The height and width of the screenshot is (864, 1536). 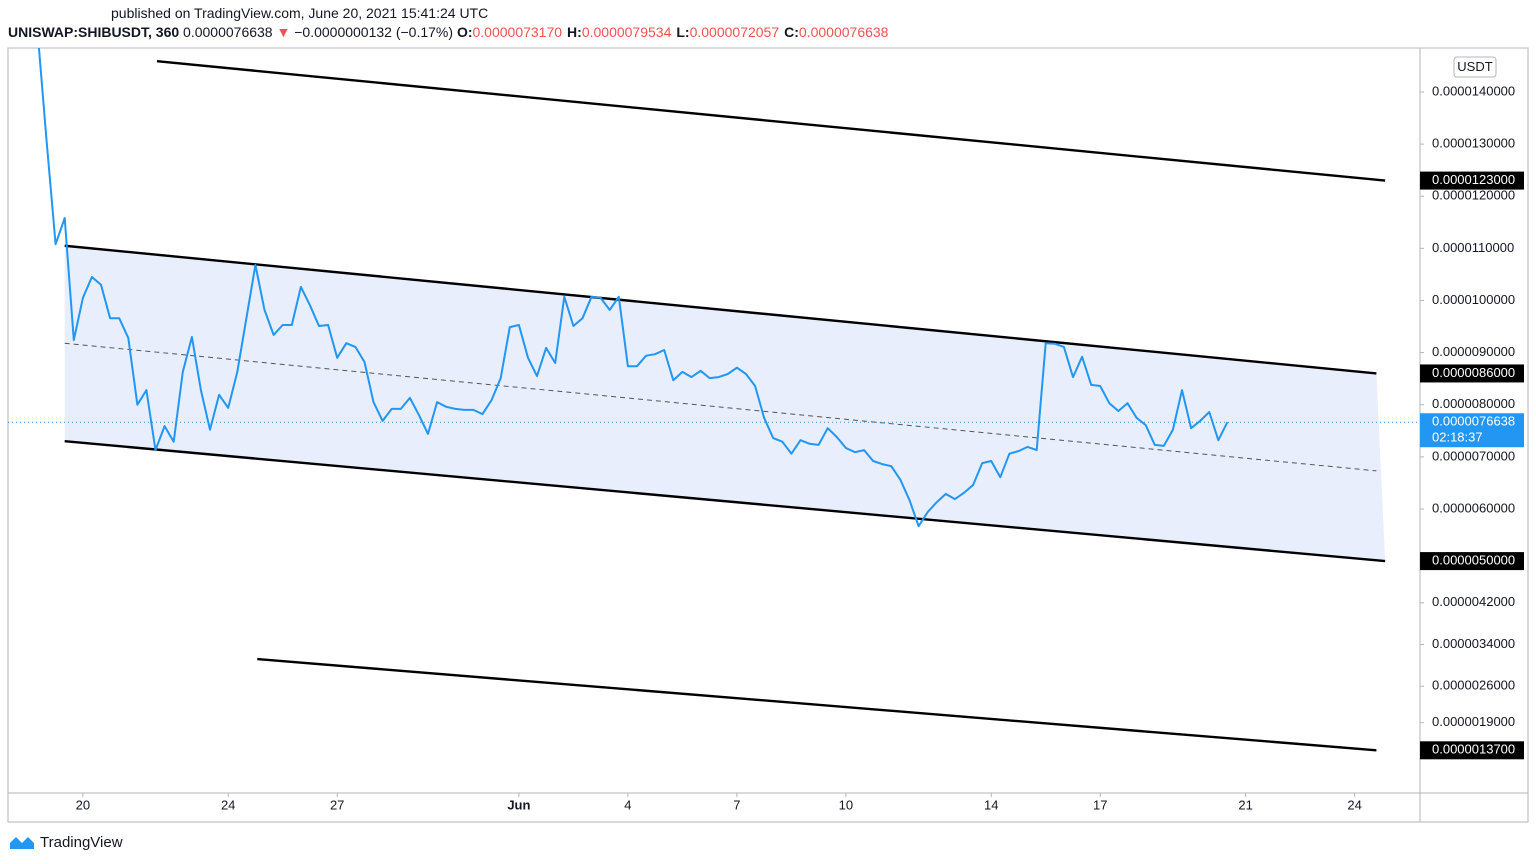 I want to click on x-tick-label: 10, so click(x=846, y=804).